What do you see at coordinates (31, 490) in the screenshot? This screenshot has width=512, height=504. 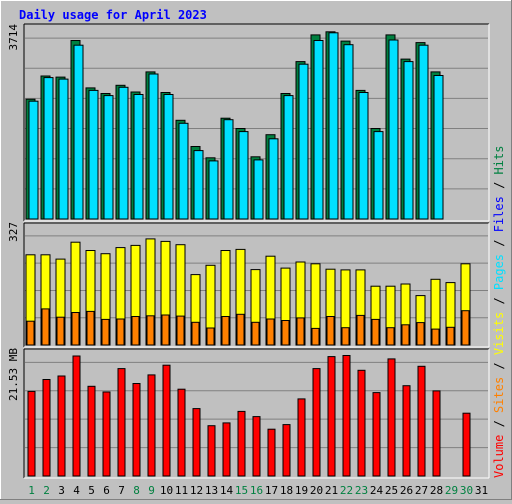 I see `x-label-day-1: 1` at bounding box center [31, 490].